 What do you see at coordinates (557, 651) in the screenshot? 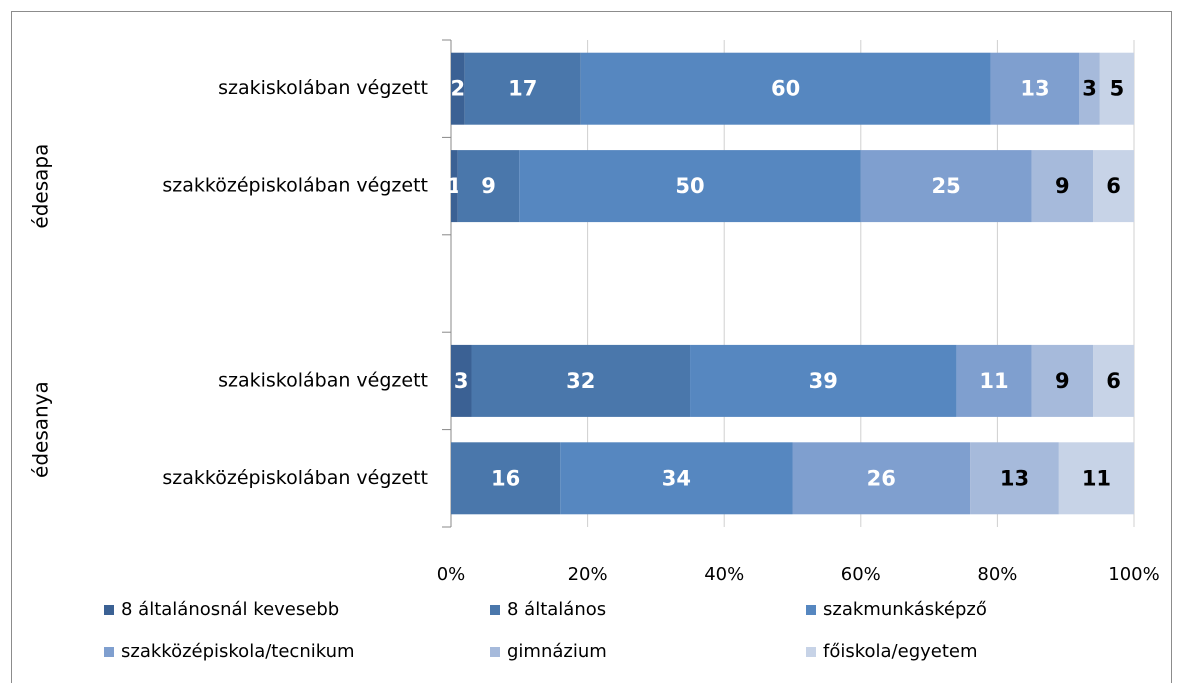
I see `legend-label: gimnázium` at bounding box center [557, 651].